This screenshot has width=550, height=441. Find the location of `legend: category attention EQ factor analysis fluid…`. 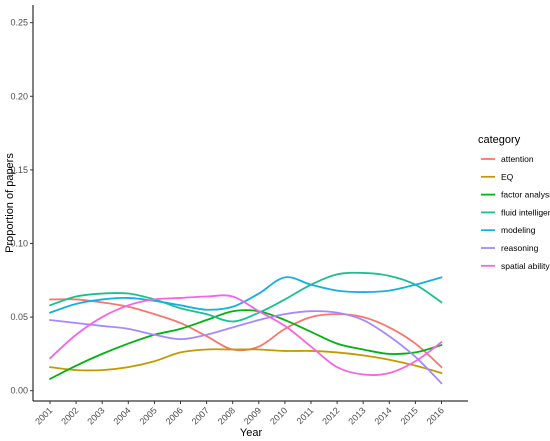

legend: category attention EQ factor analysis fluid… is located at coordinates (514, 202).